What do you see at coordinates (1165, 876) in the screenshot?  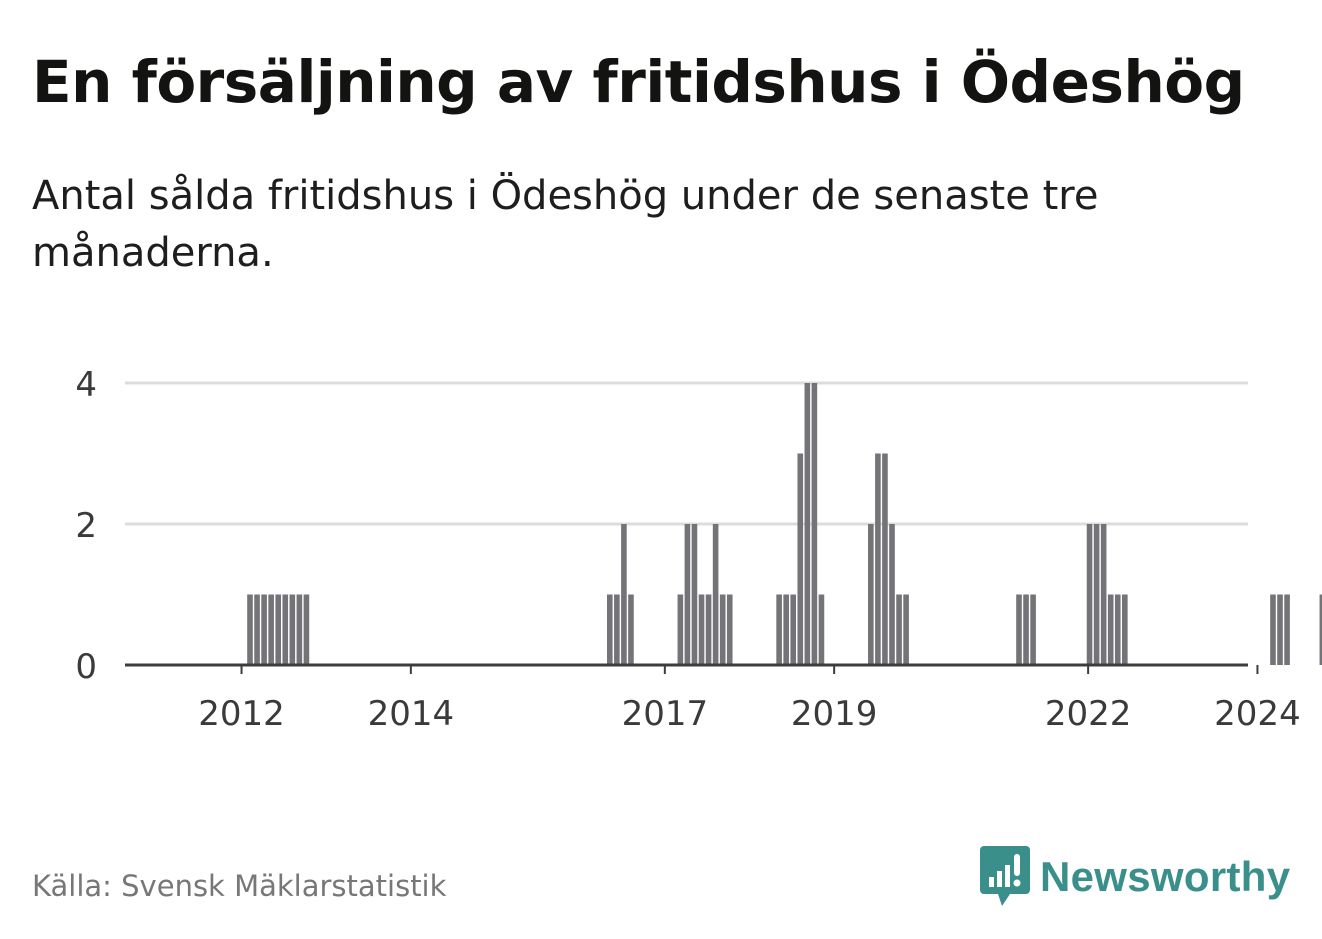 I see `brand-name: Newsworthy` at bounding box center [1165, 876].